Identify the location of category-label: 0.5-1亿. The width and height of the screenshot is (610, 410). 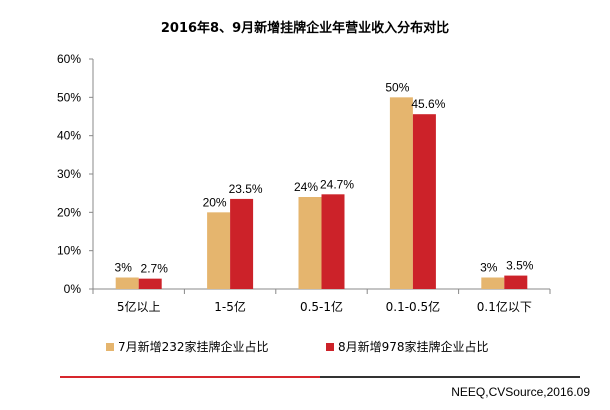
(321, 306).